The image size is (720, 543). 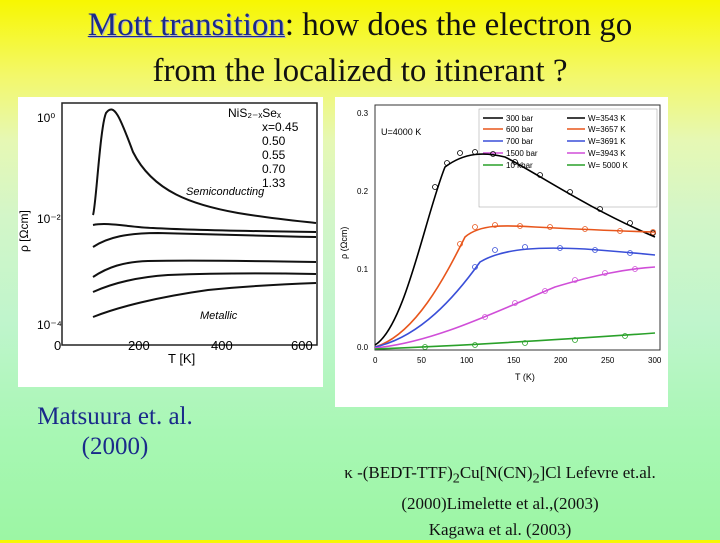 I want to click on caption-right-line2: (2000)Limelette et al.,(2003), so click(x=500, y=504).